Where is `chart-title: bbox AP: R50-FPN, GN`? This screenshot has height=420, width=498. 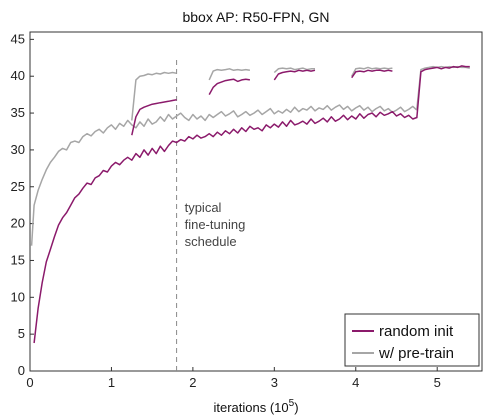 chart-title: bbox AP: R50-FPN, GN is located at coordinates (255, 17).